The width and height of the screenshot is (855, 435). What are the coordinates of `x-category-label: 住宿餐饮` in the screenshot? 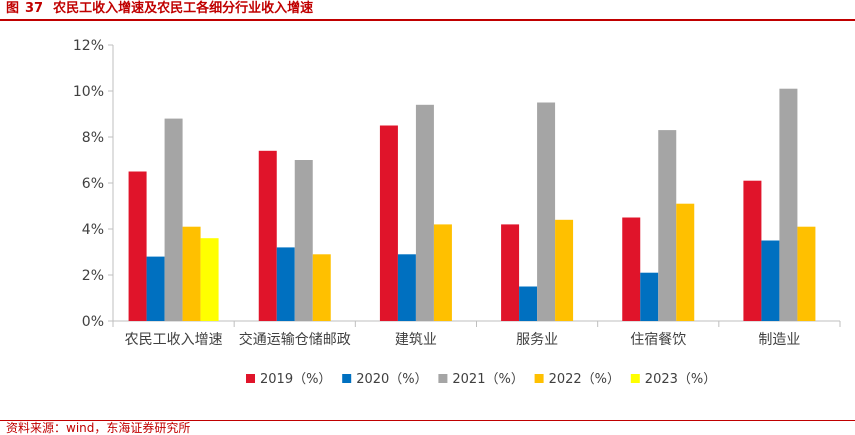 It's located at (658, 339).